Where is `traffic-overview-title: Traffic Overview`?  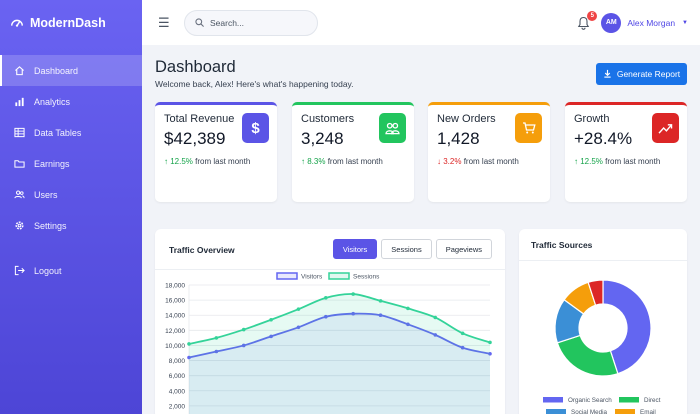 traffic-overview-title: Traffic Overview is located at coordinates (202, 250).